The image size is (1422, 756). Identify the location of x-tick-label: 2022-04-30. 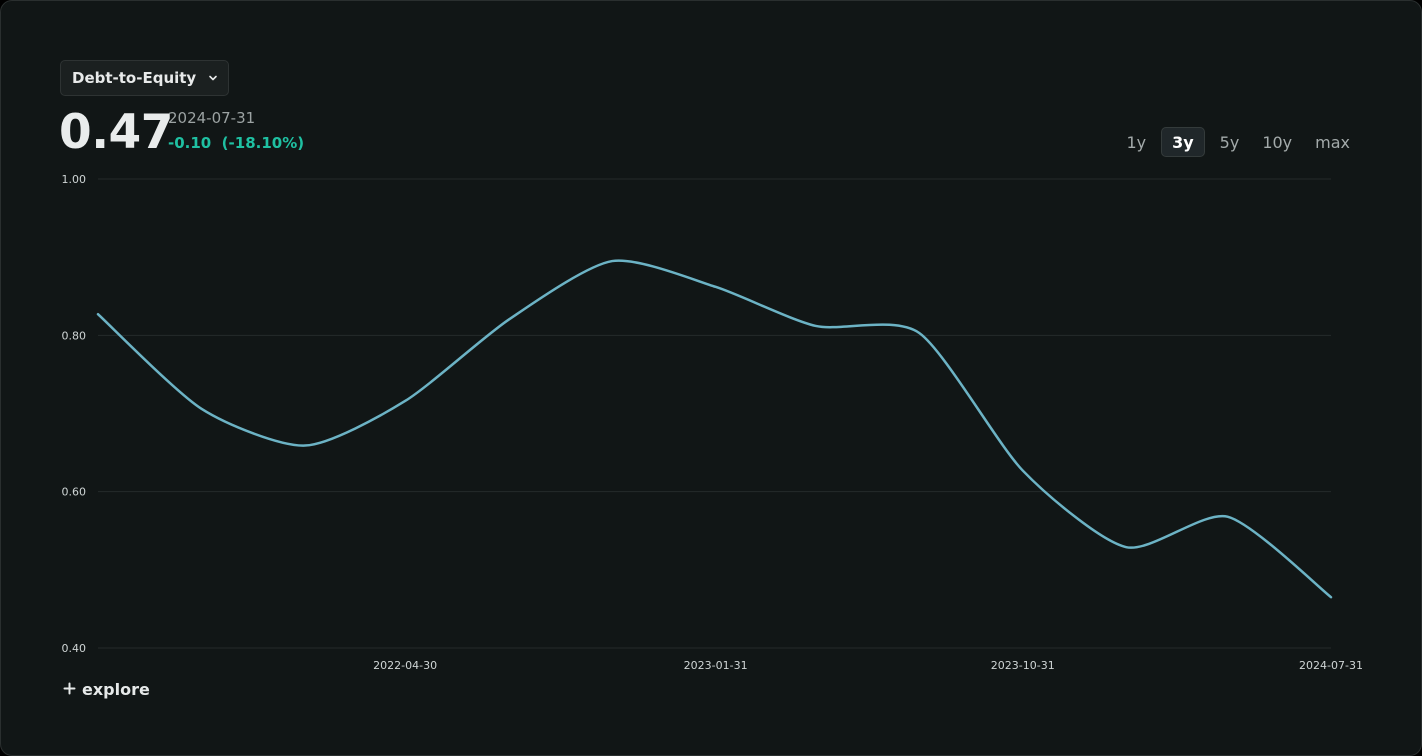
(405, 665).